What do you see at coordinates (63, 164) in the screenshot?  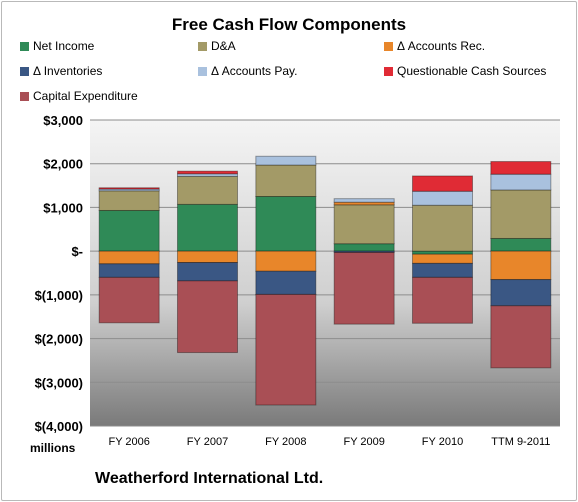 I see `y-tick-label: $2,000` at bounding box center [63, 164].